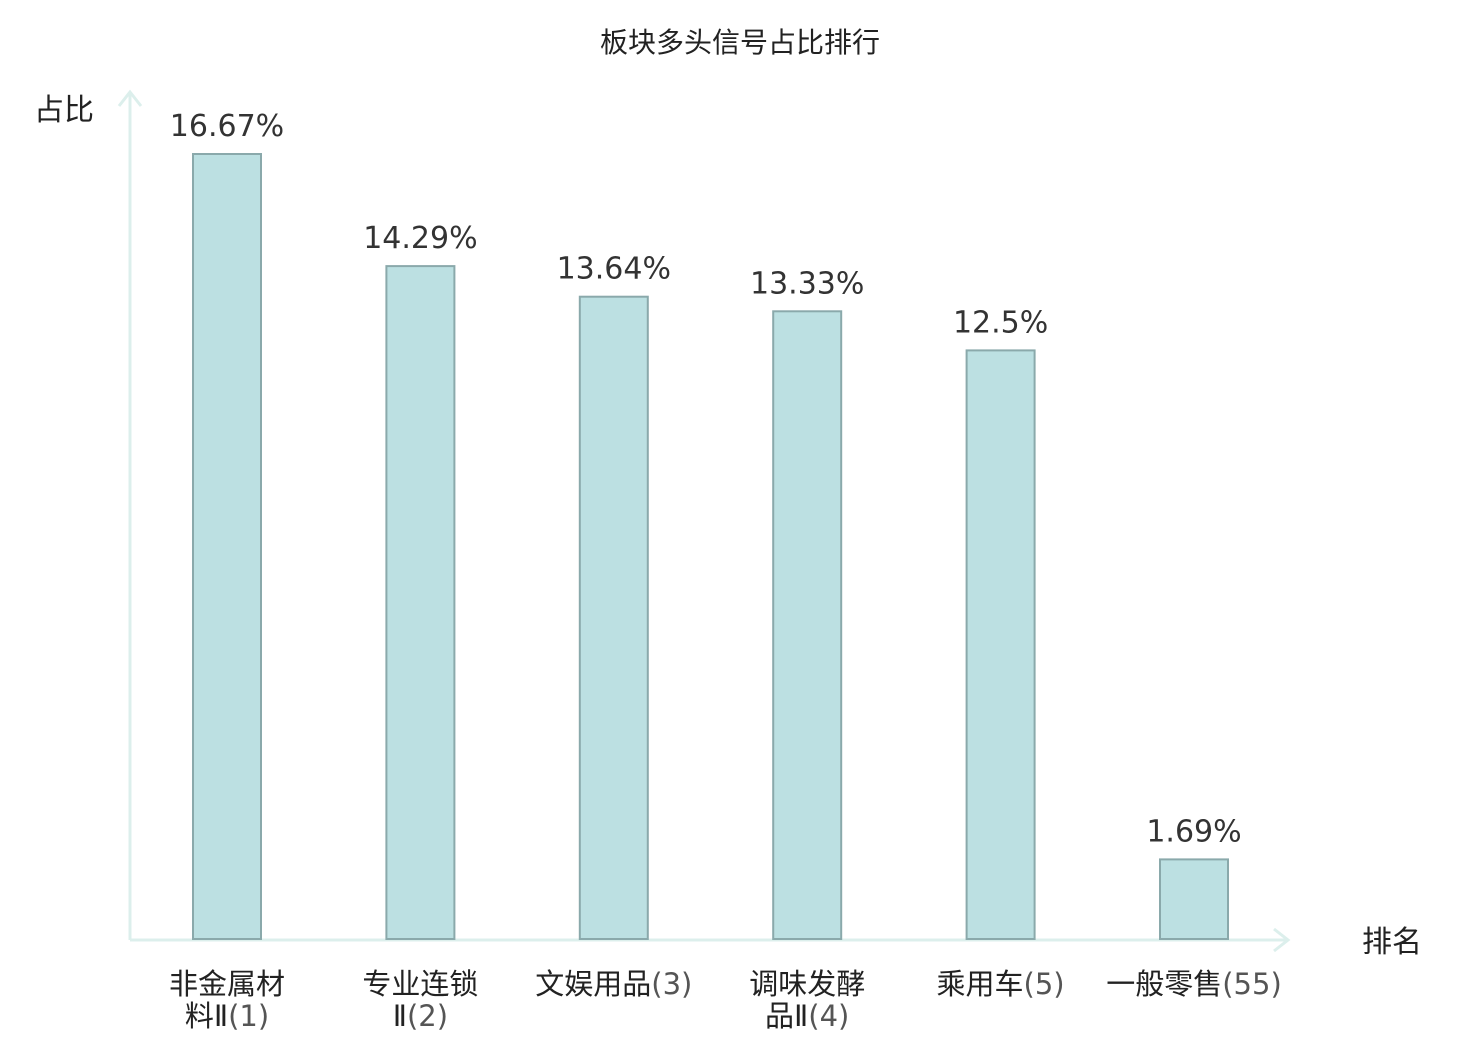 The width and height of the screenshot is (1480, 1040). Describe the element at coordinates (64, 110) in the screenshot. I see `y-axis-title: 占比` at that location.